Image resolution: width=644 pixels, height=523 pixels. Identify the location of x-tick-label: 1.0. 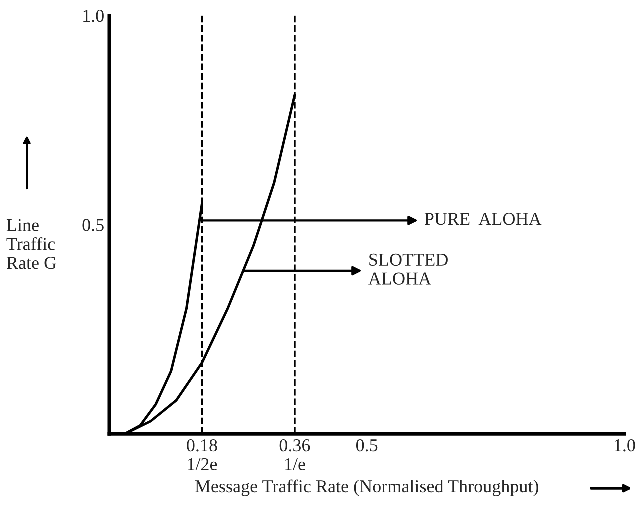
(625, 445).